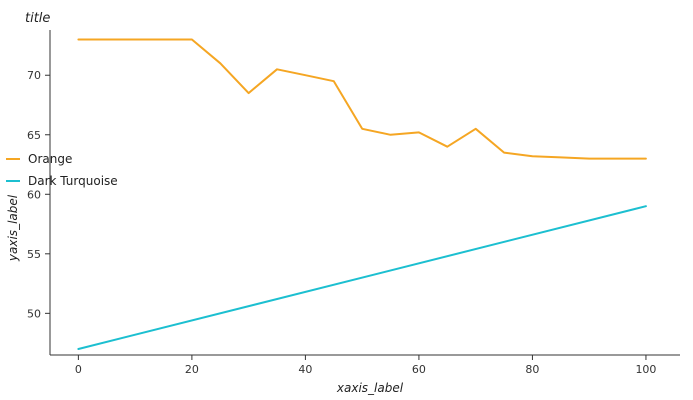 This screenshot has height=400, width=693. I want to click on legend: Orange Dark Turquoise, so click(62, 170).